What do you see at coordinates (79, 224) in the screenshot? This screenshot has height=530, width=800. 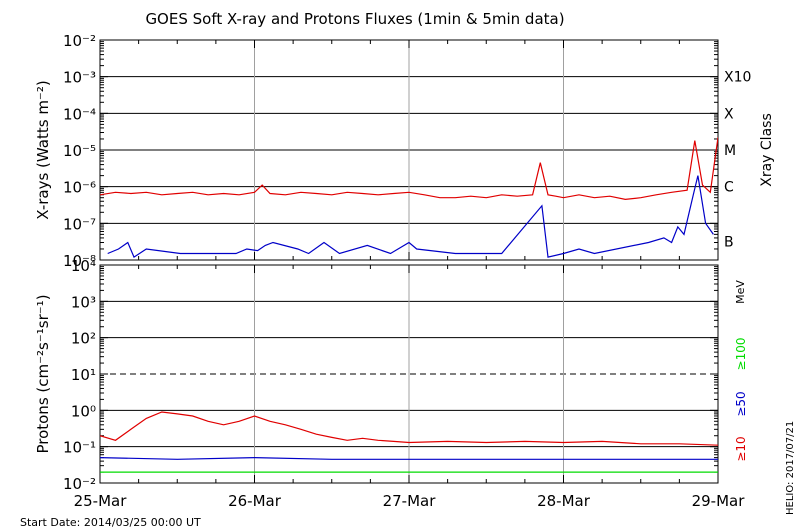 I see `xray-ytick-label: 10⁻⁷` at bounding box center [79, 224].